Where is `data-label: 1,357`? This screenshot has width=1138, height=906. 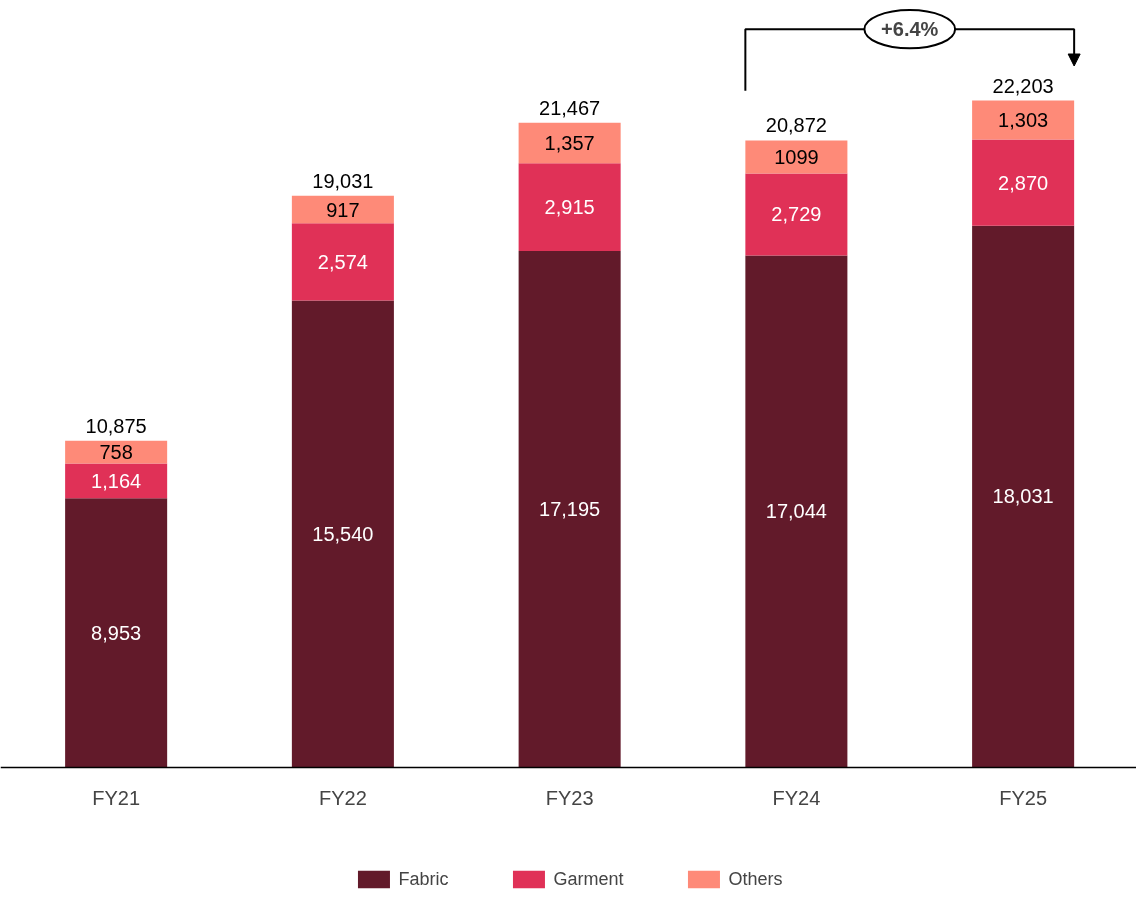 data-label: 1,357 is located at coordinates (569, 143).